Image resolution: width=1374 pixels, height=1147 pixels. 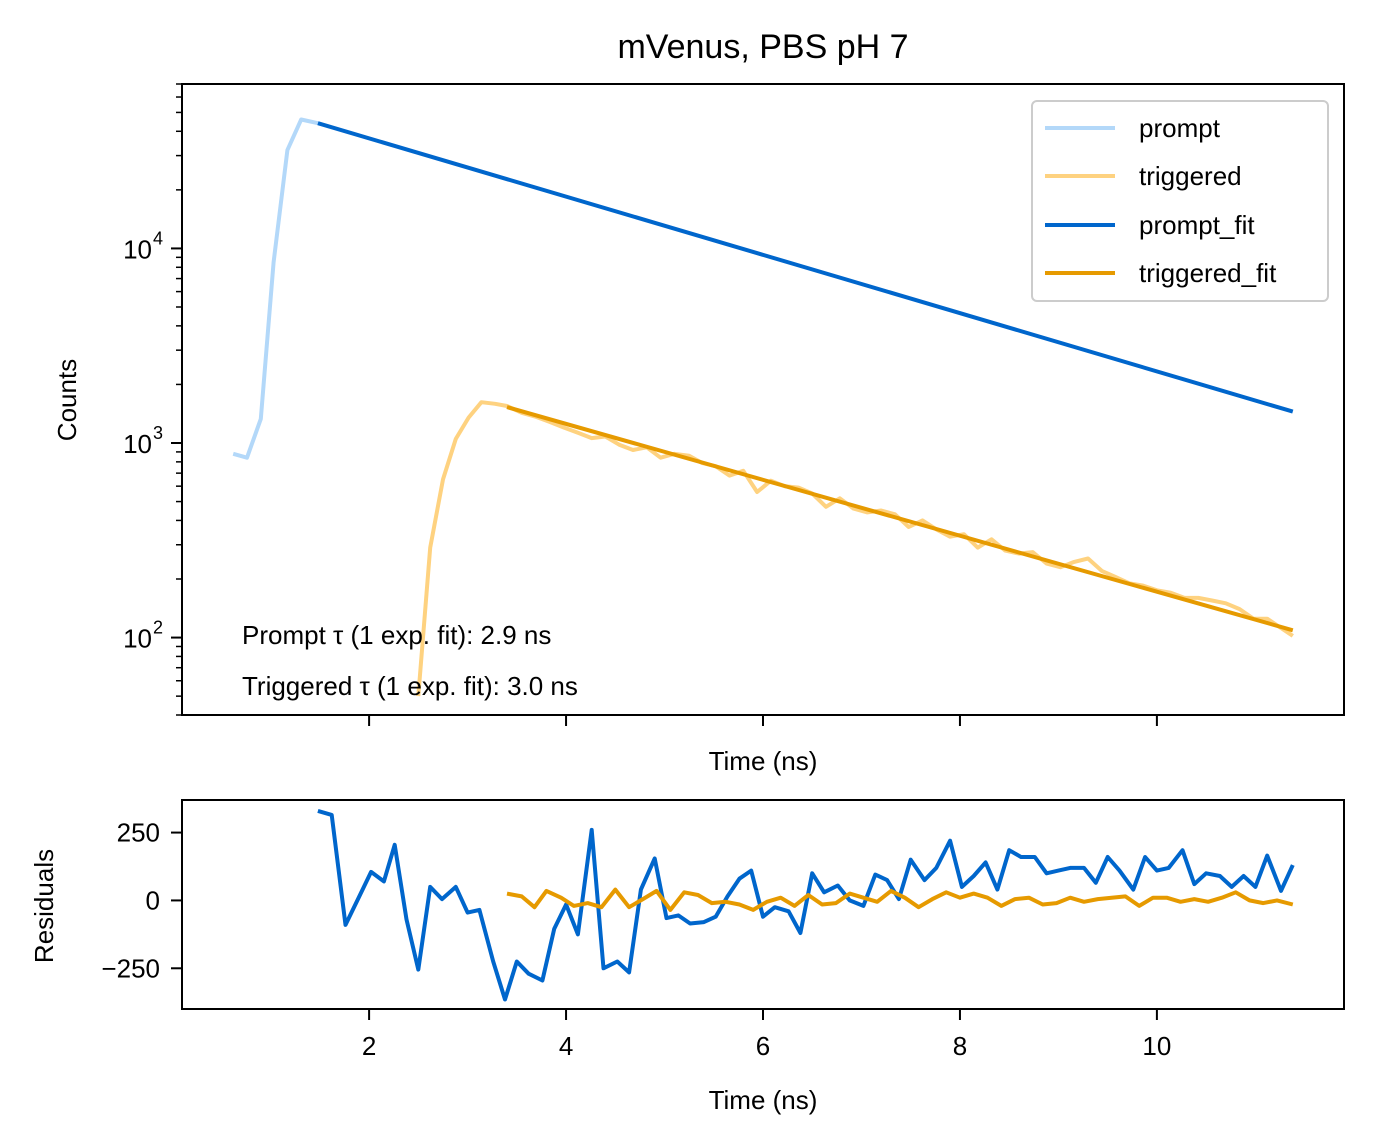 What do you see at coordinates (158, 628) in the screenshot?
I see `main-y-tick-exponent: 2` at bounding box center [158, 628].